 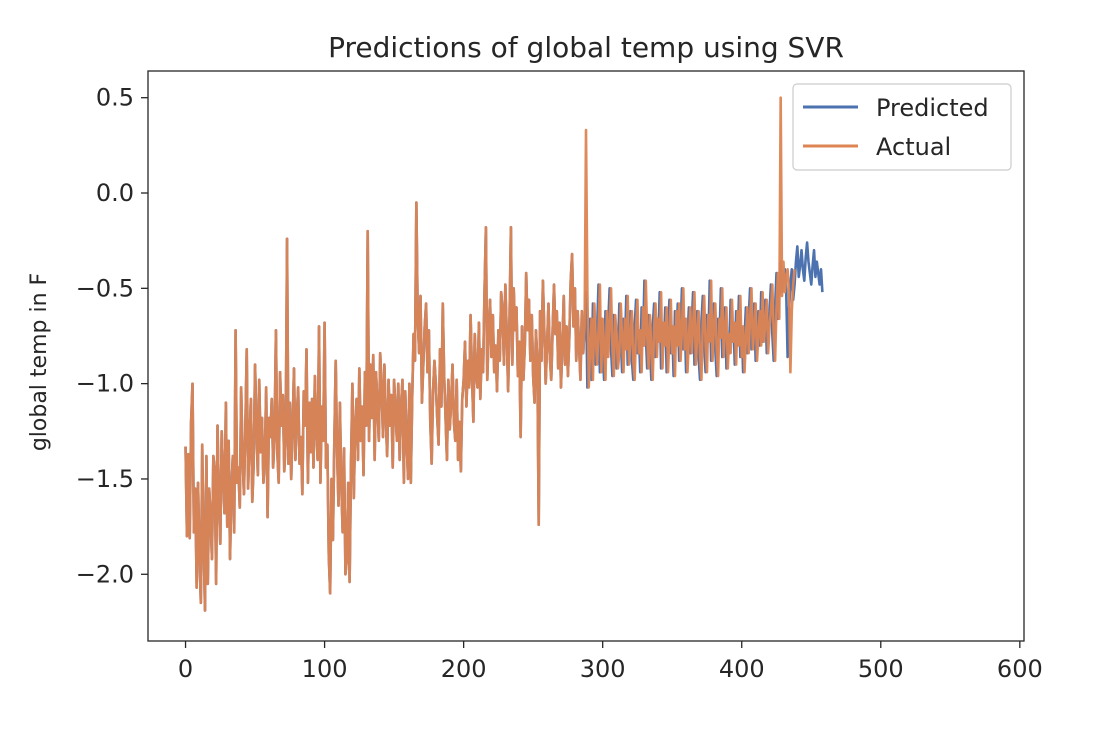 I want to click on y-tick-label: −0.5, so click(x=105, y=288).